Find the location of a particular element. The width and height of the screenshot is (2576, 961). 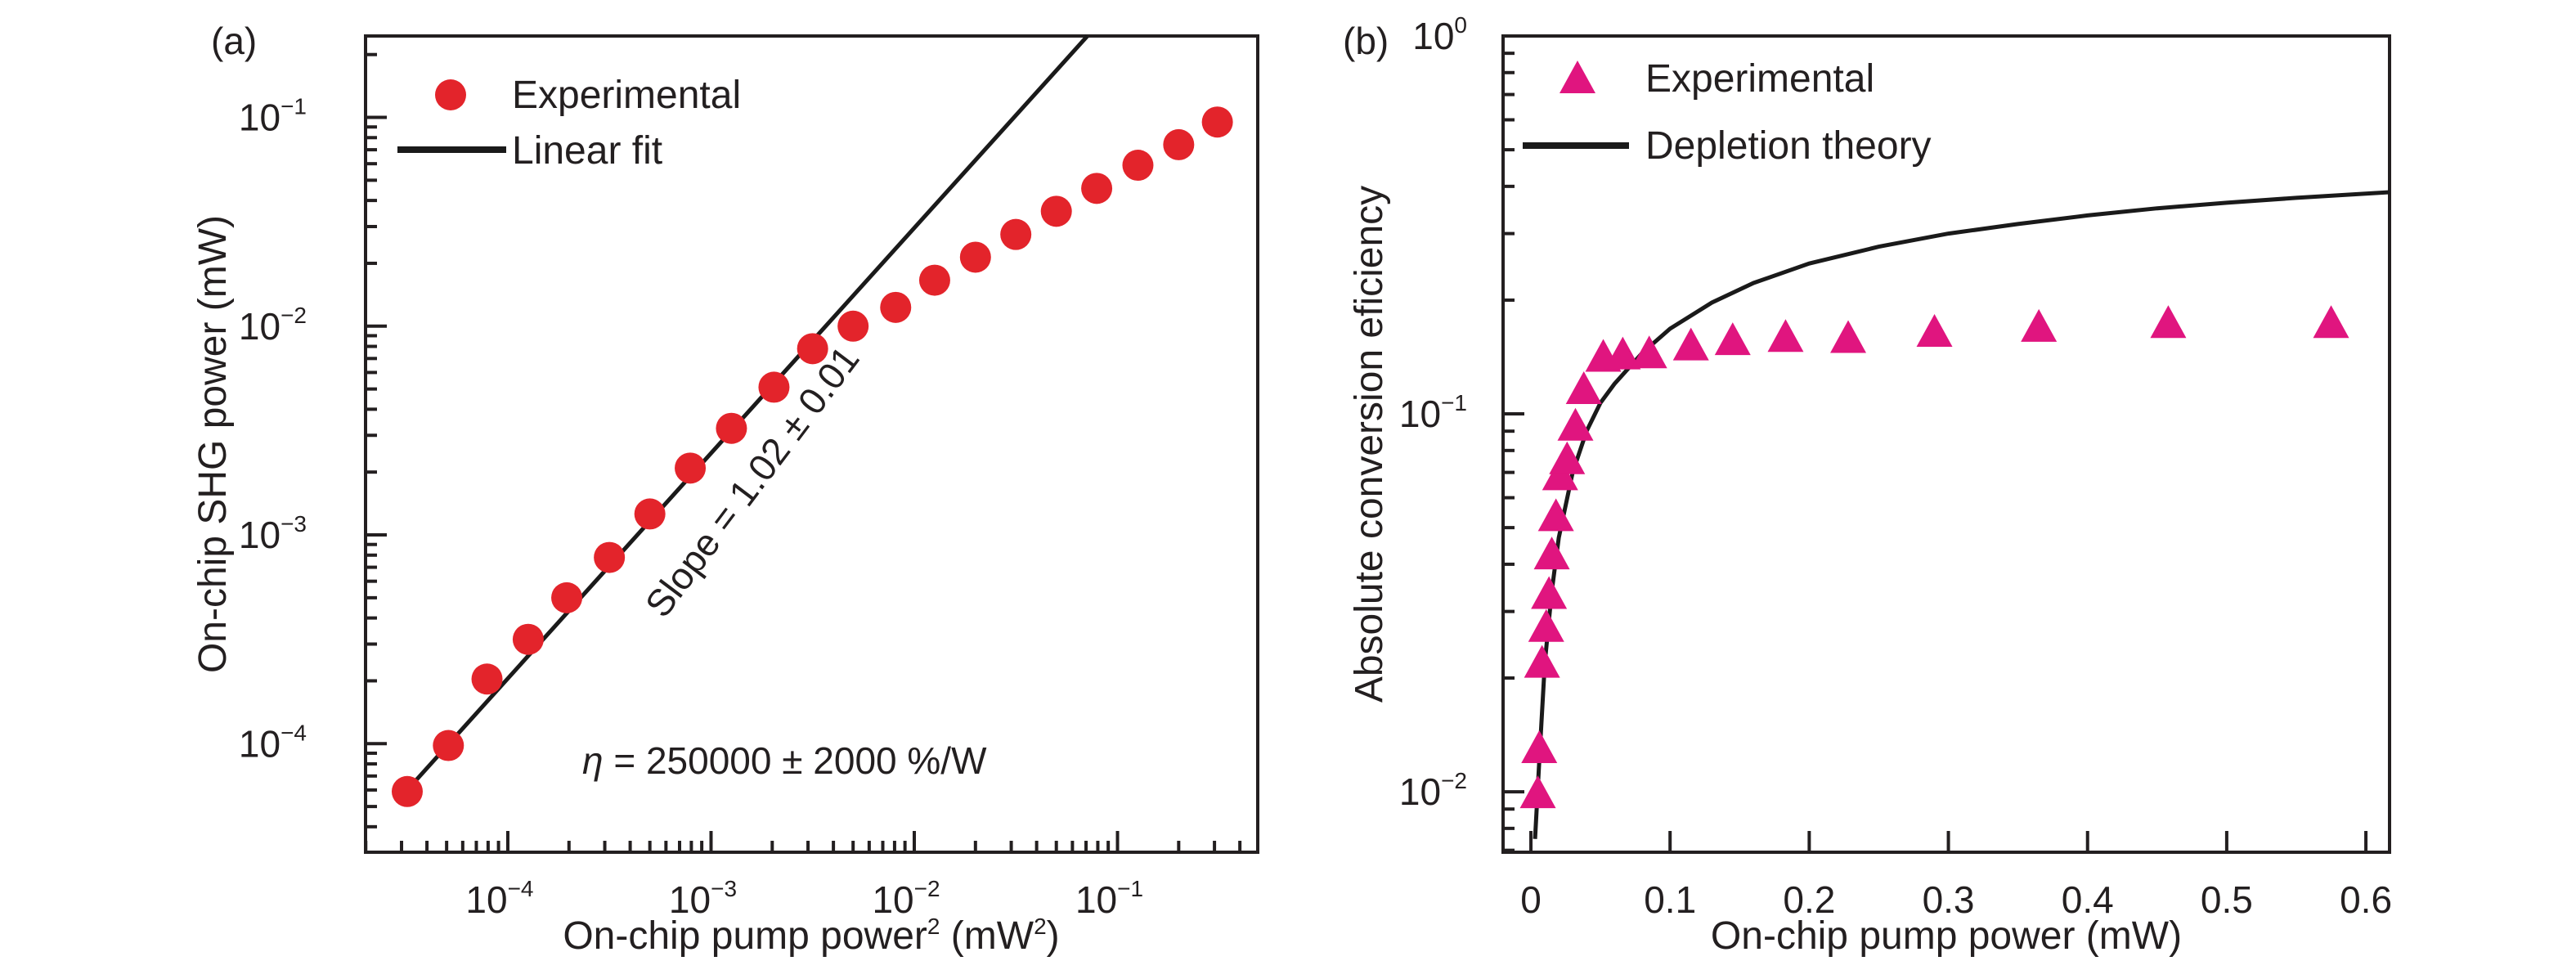

x-tick-label: 10⁻¹ is located at coordinates (1109, 898).